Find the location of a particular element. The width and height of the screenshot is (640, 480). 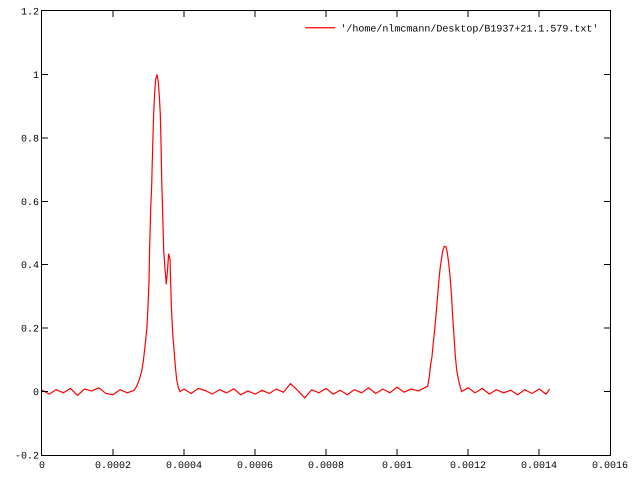

x-tick-label: 0.001 is located at coordinates (397, 466).